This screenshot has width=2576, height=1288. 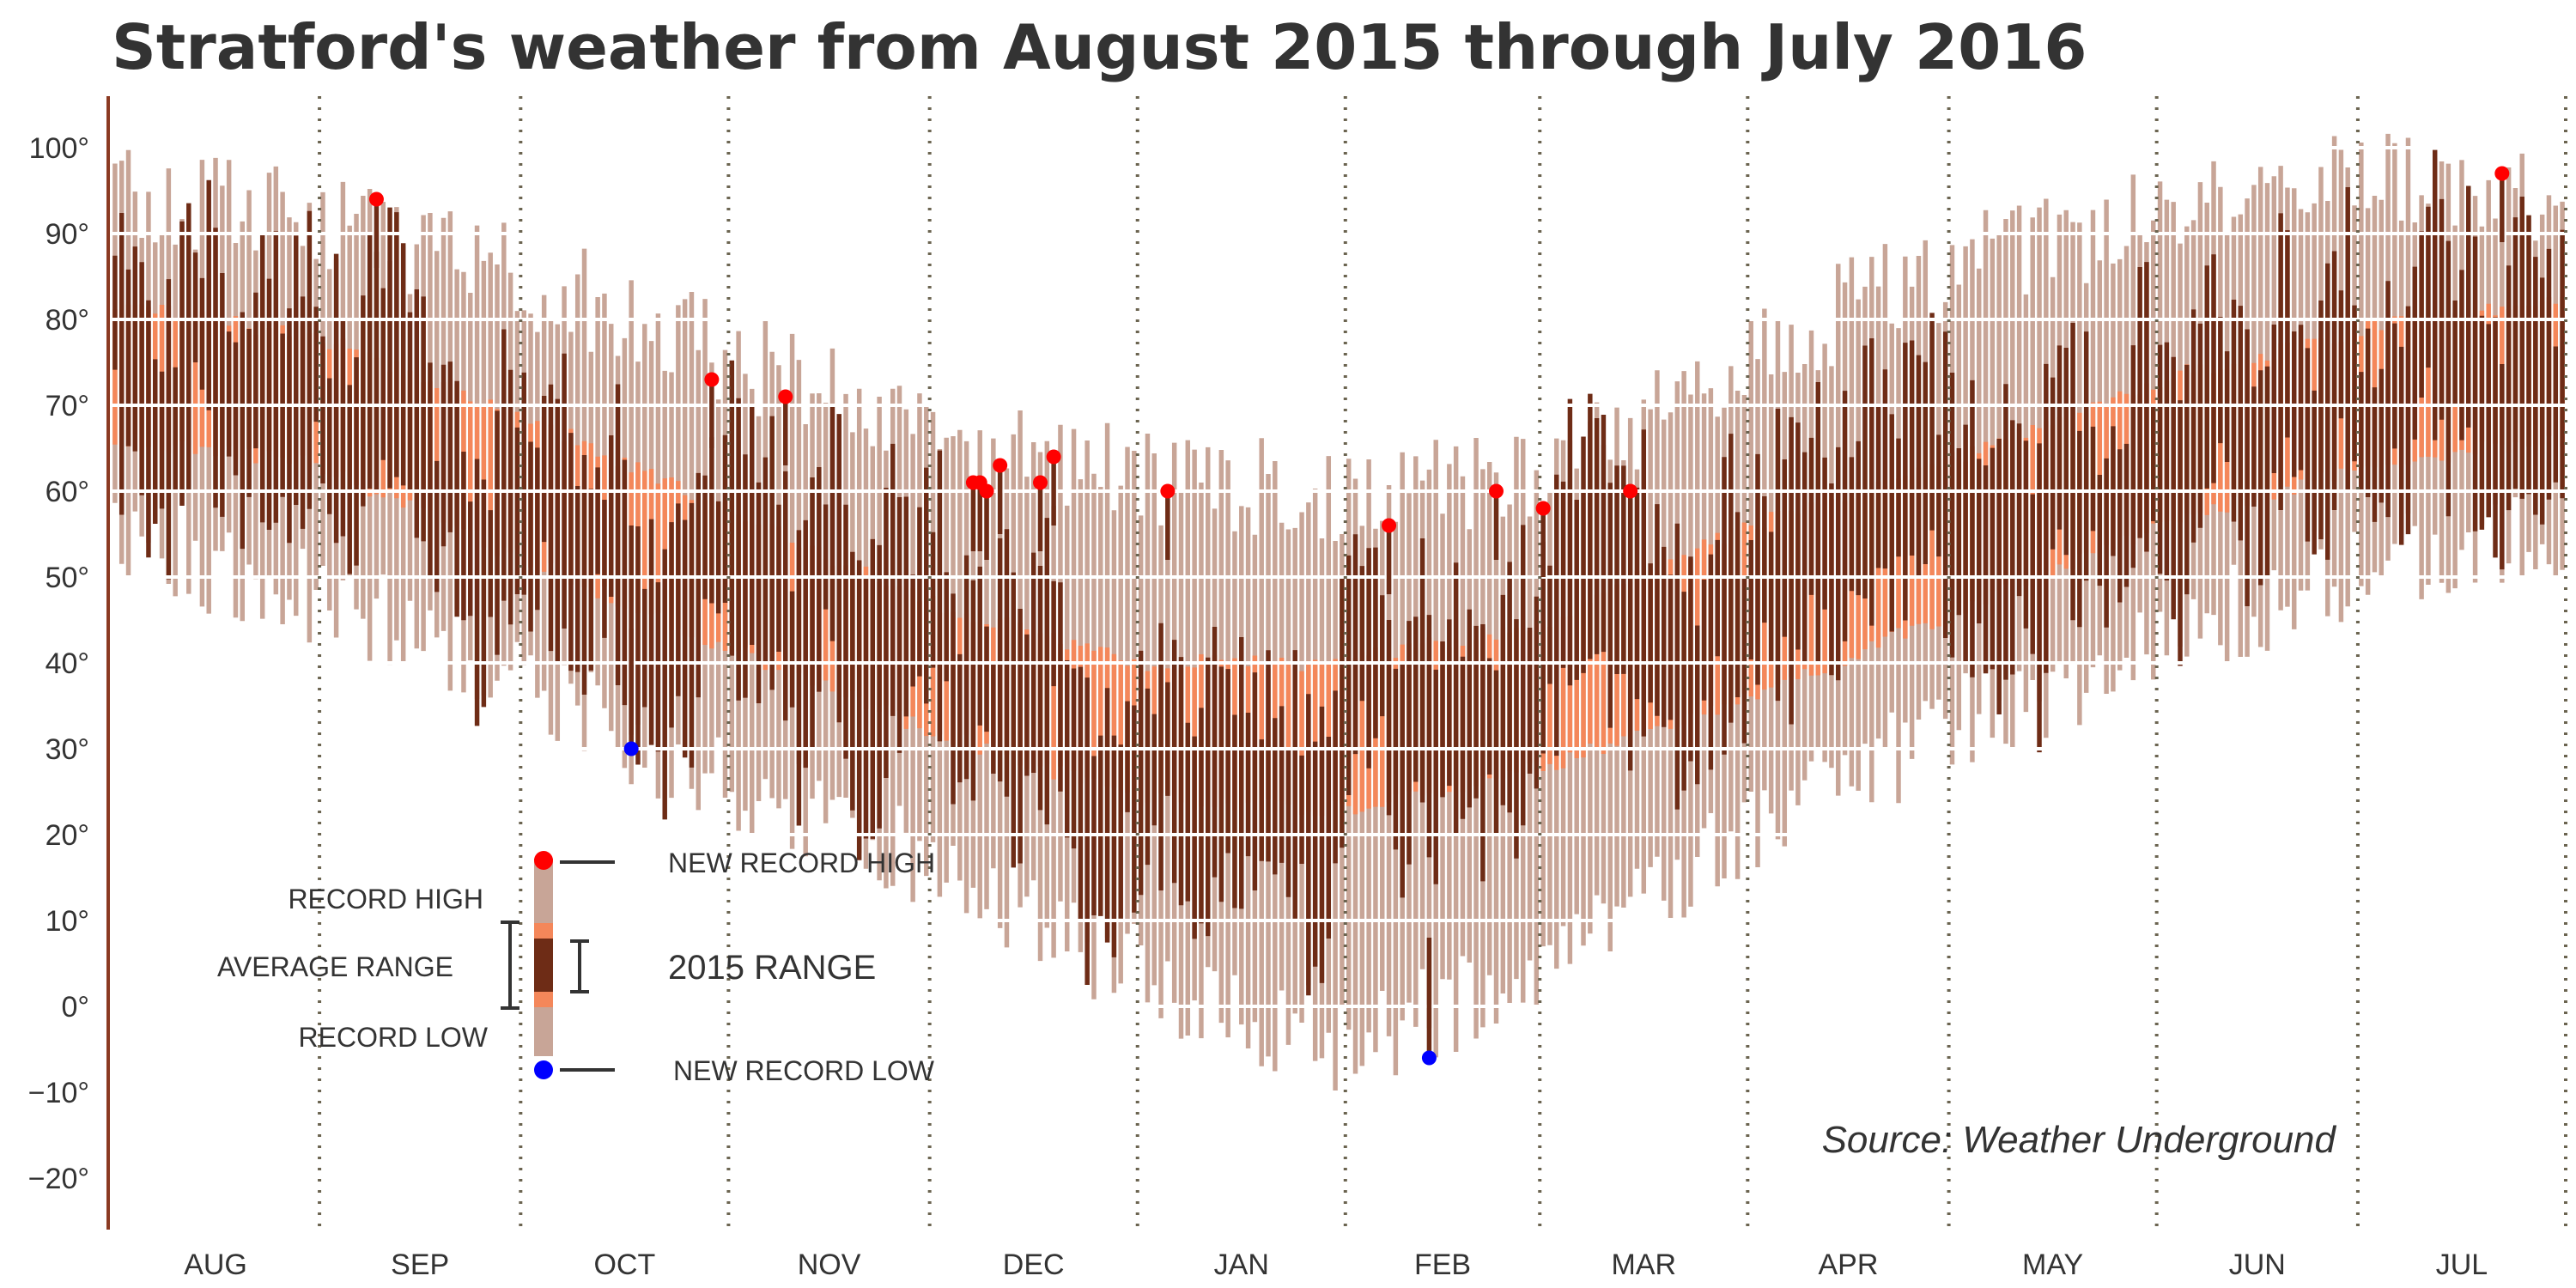 I want to click on y-tick-label: −20°, so click(x=59, y=1179).